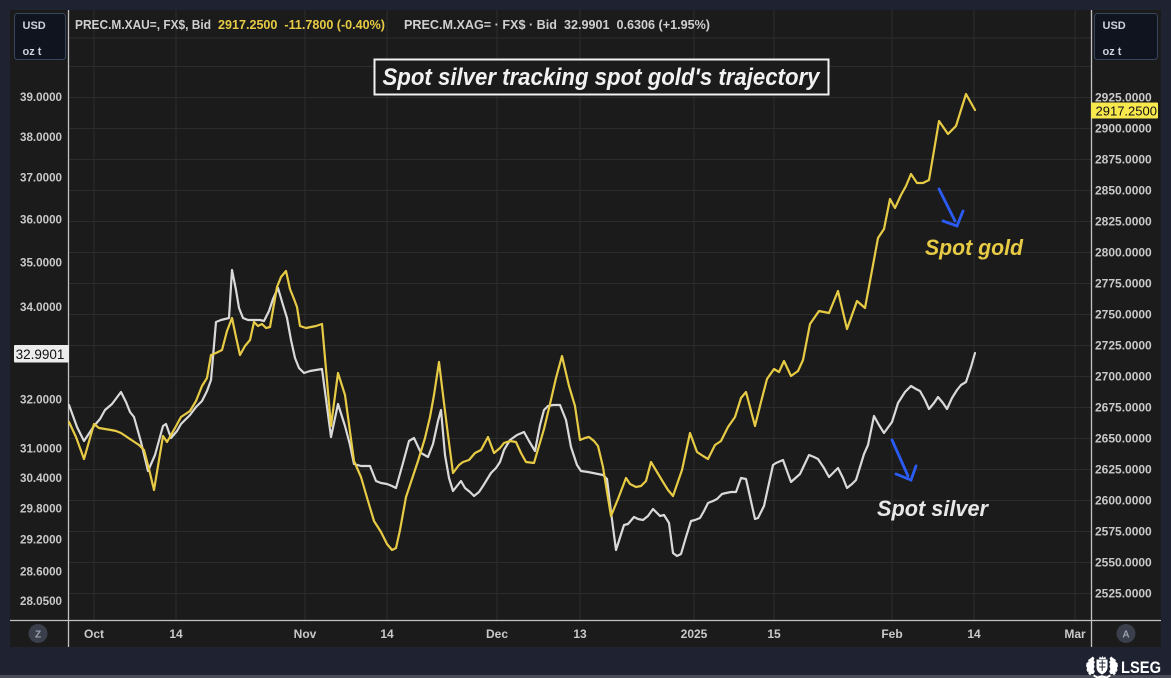 This screenshot has height=678, width=1171. What do you see at coordinates (1123, 594) in the screenshot?
I see `svg-text: 2525.0000` at bounding box center [1123, 594].